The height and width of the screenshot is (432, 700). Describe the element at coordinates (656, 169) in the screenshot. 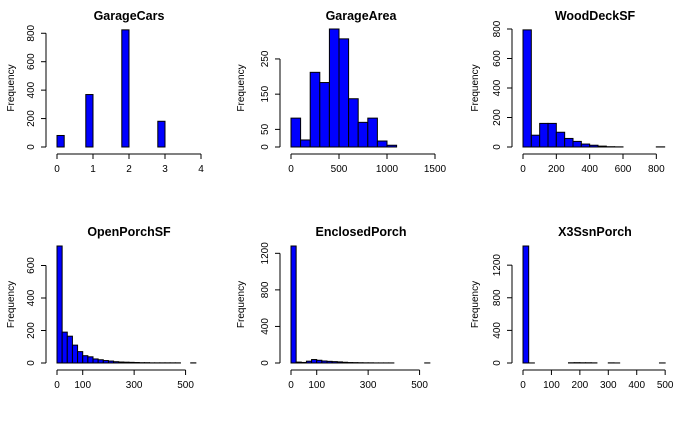

I see `x-tick-label: 800` at that location.